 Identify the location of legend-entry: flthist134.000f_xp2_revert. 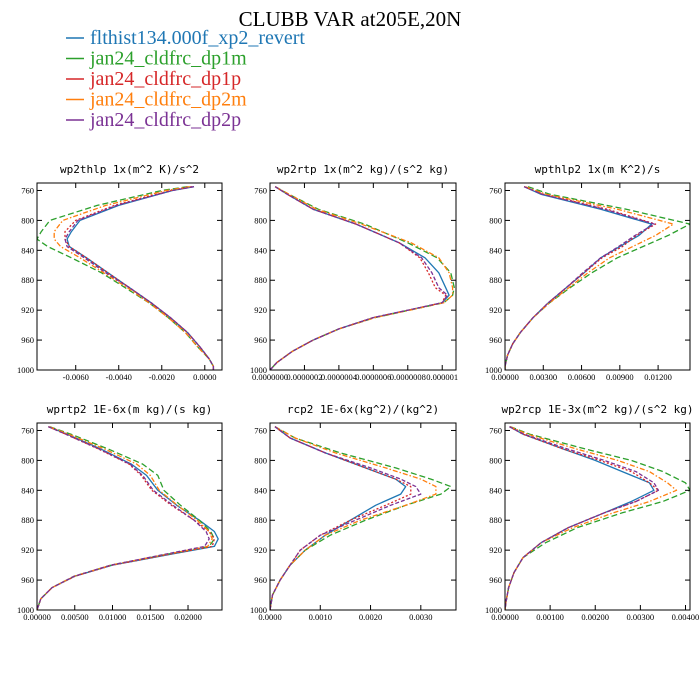
(185, 38).